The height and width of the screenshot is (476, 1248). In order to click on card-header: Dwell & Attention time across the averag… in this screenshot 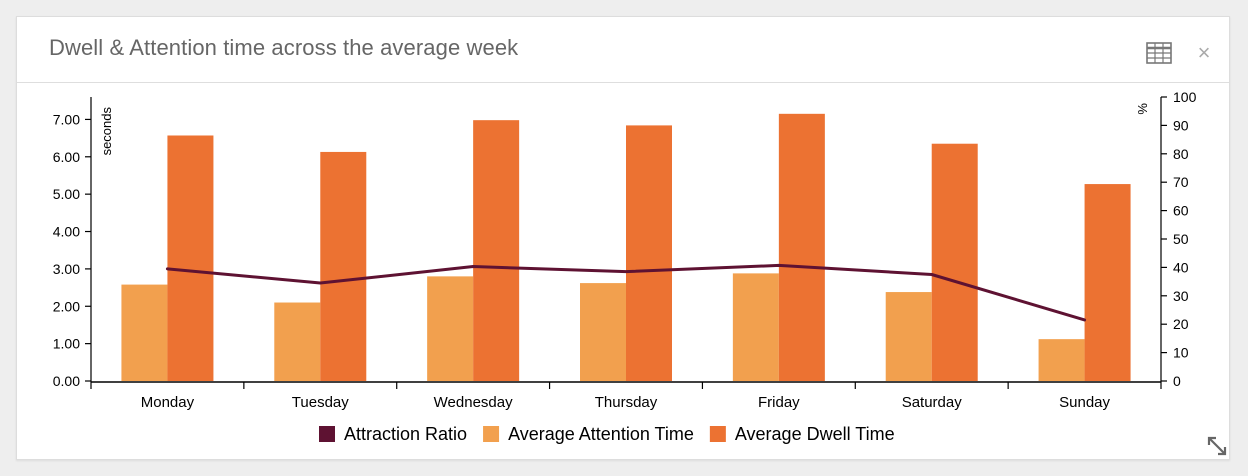, I will do `click(623, 50)`.